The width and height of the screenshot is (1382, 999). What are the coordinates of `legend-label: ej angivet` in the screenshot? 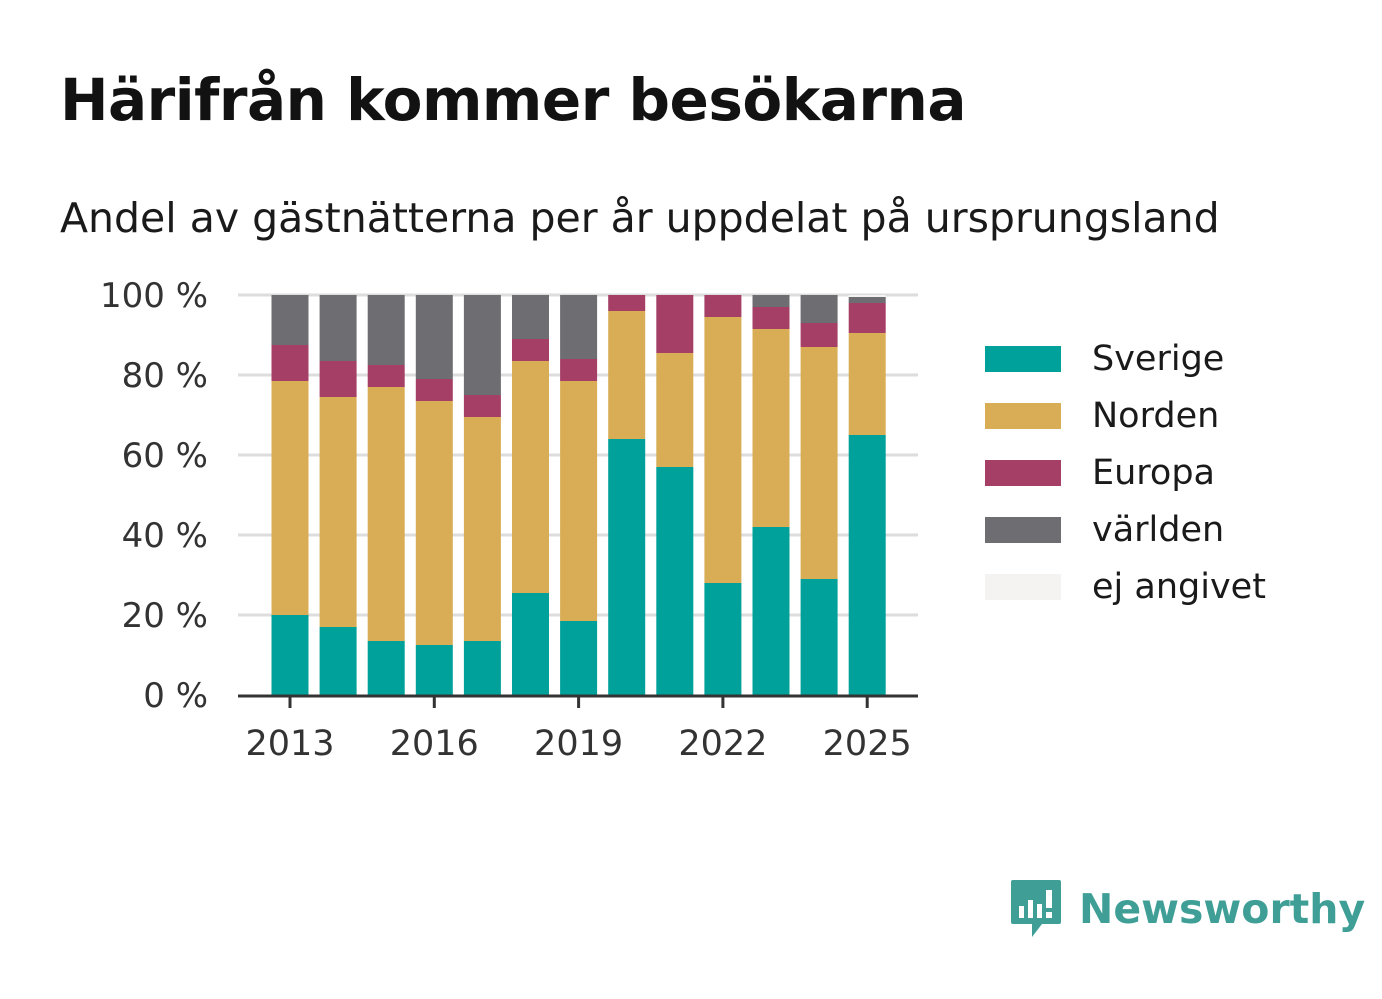 It's located at (1179, 586).